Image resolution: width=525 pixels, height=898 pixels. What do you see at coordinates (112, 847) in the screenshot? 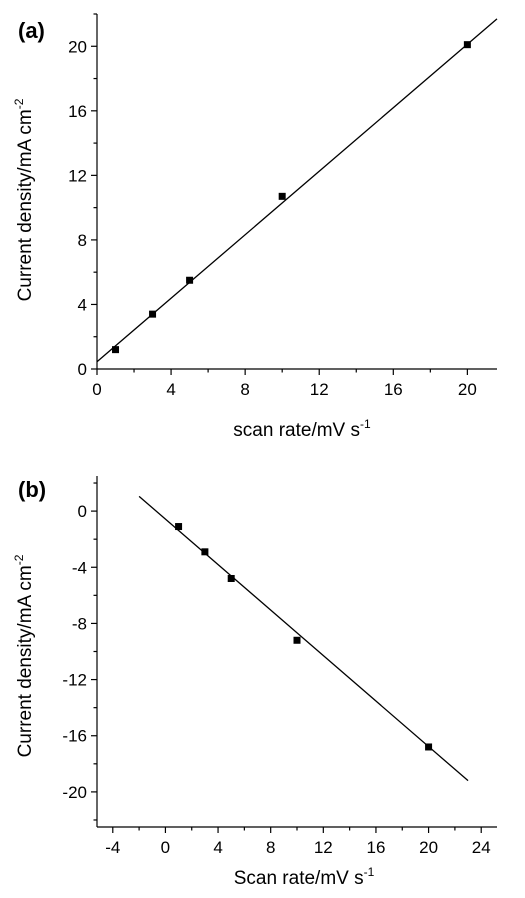
I see `x-tick-label: -4` at bounding box center [112, 847].